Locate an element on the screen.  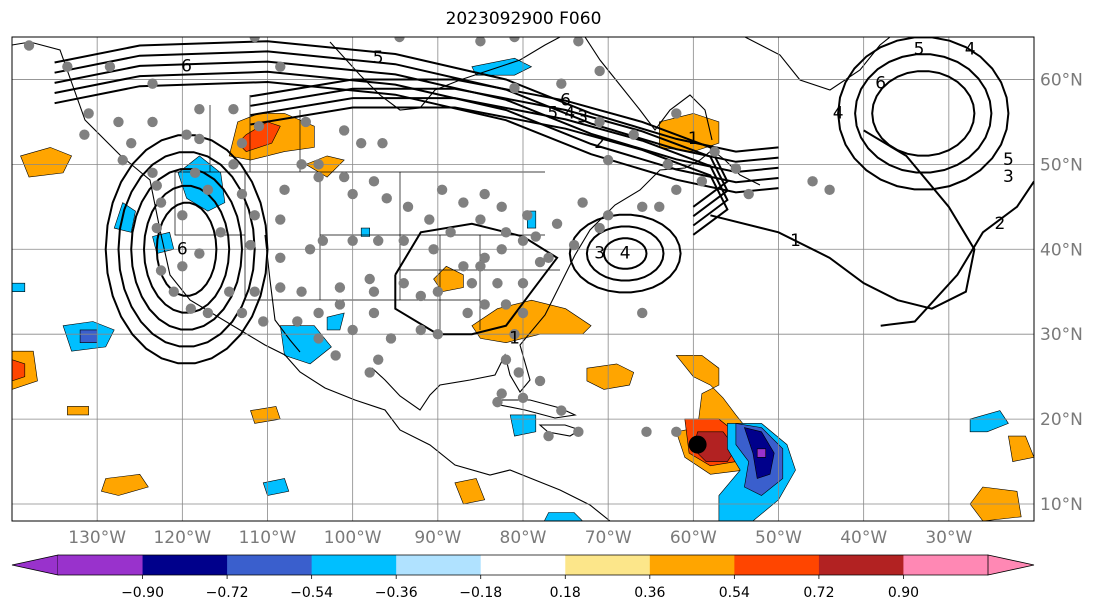
contour-label: 1 is located at coordinates (795, 241).